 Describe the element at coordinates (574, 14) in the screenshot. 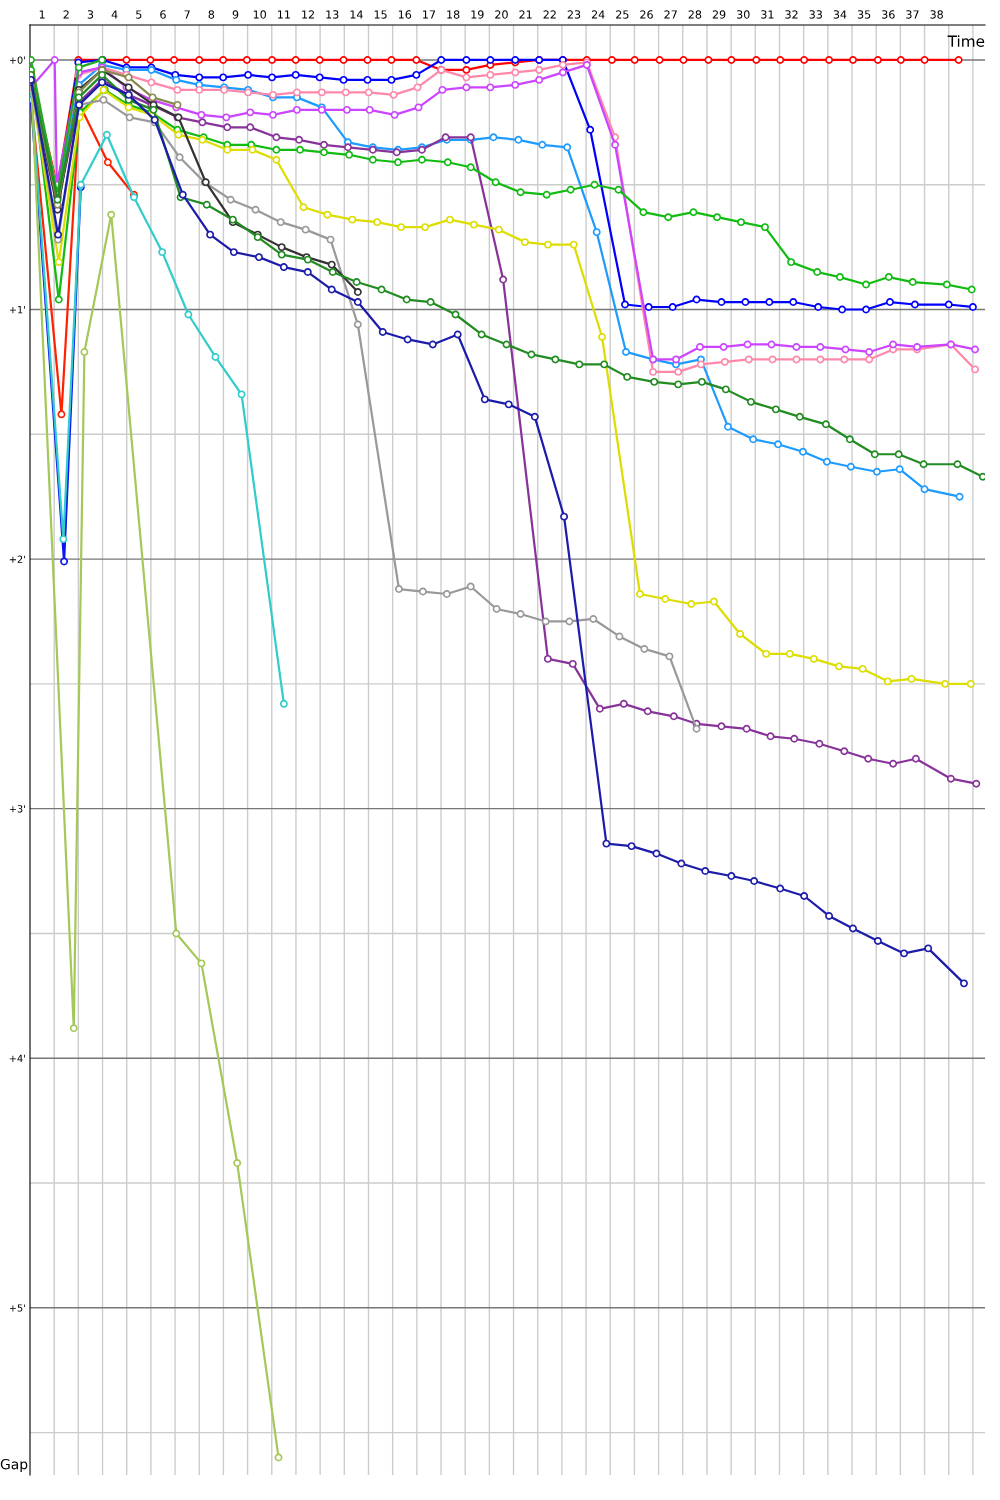

I see `x-tick-label: 23` at that location.